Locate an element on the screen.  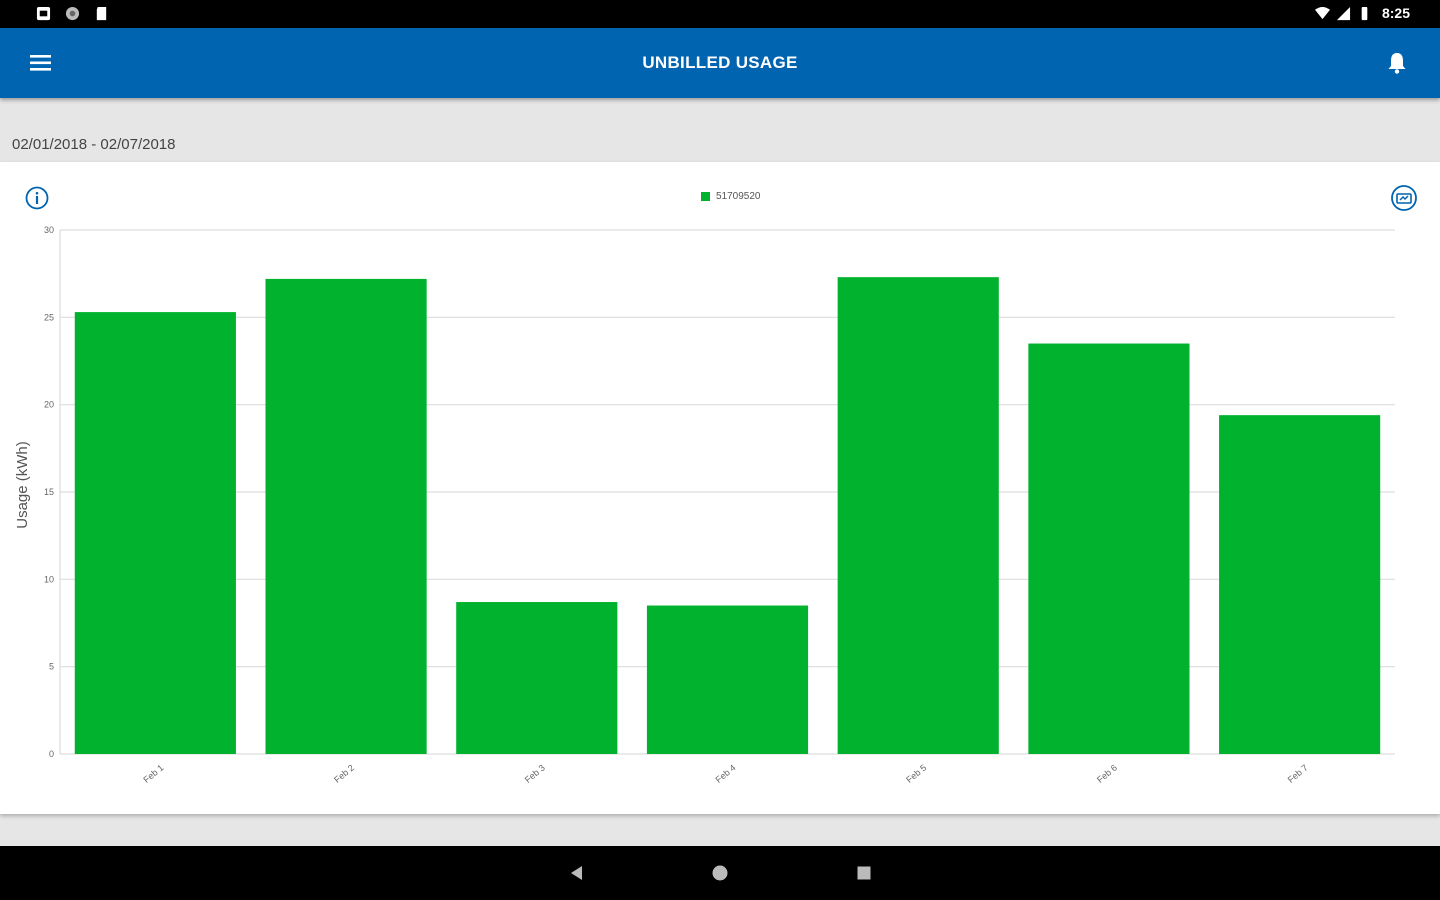
y-axis-label: Usage (kWh) is located at coordinates (22, 485).